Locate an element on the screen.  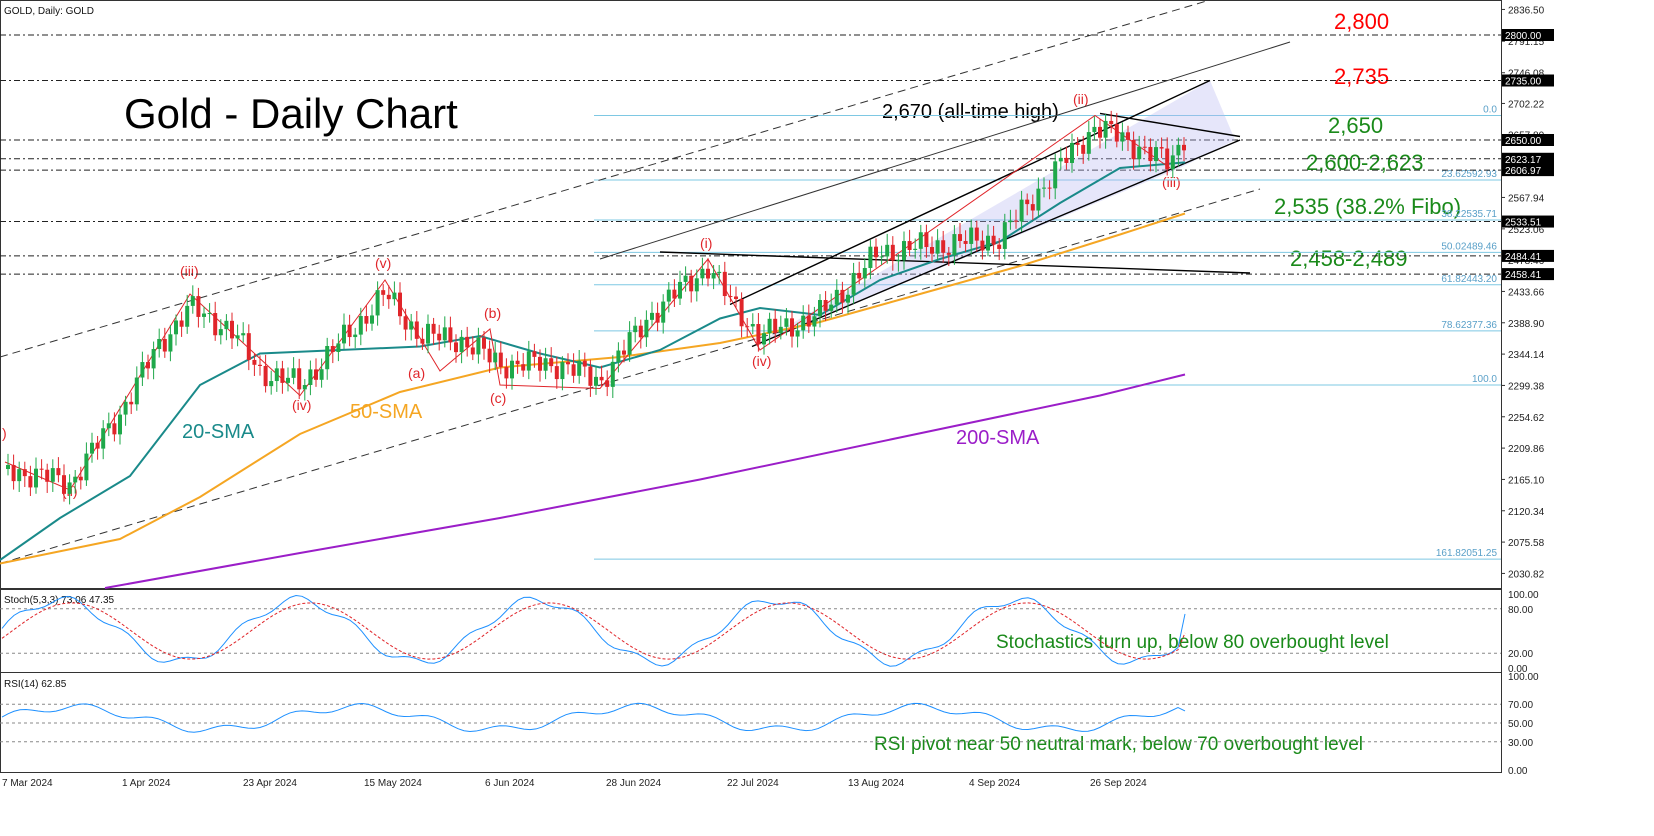
sma200-label: 200-SMA is located at coordinates (998, 438).